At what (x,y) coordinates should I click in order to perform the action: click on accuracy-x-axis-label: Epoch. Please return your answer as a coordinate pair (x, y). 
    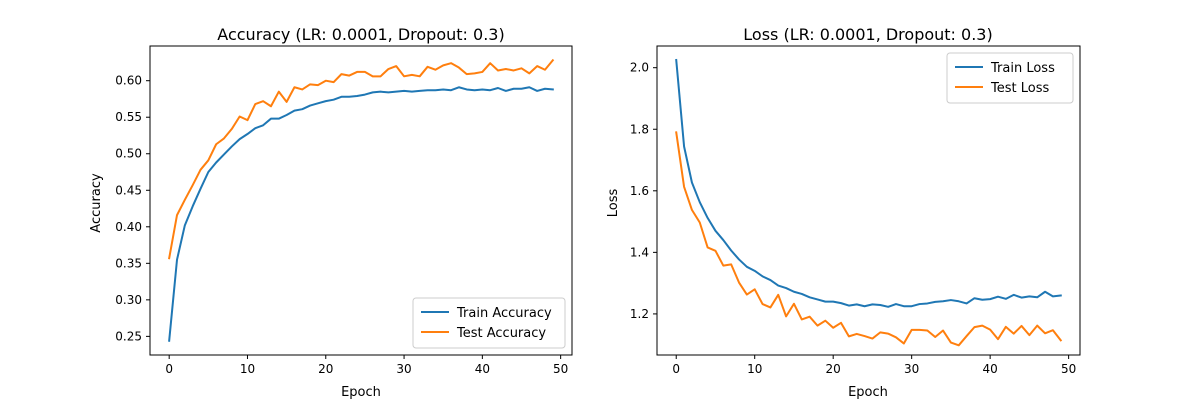
    Looking at the image, I should click on (361, 392).